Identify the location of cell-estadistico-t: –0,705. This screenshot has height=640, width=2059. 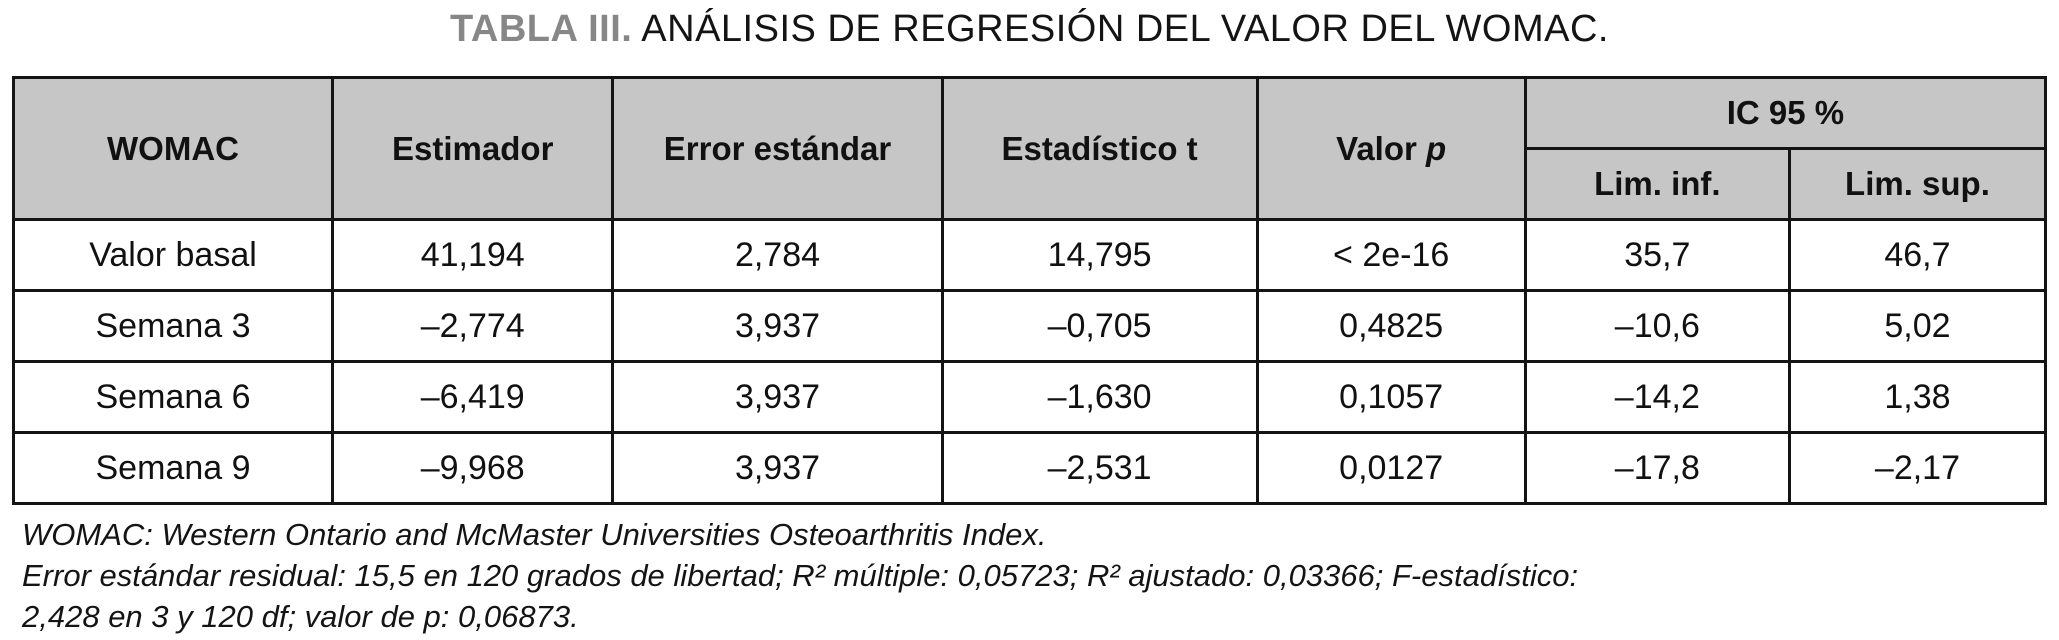
(1099, 326).